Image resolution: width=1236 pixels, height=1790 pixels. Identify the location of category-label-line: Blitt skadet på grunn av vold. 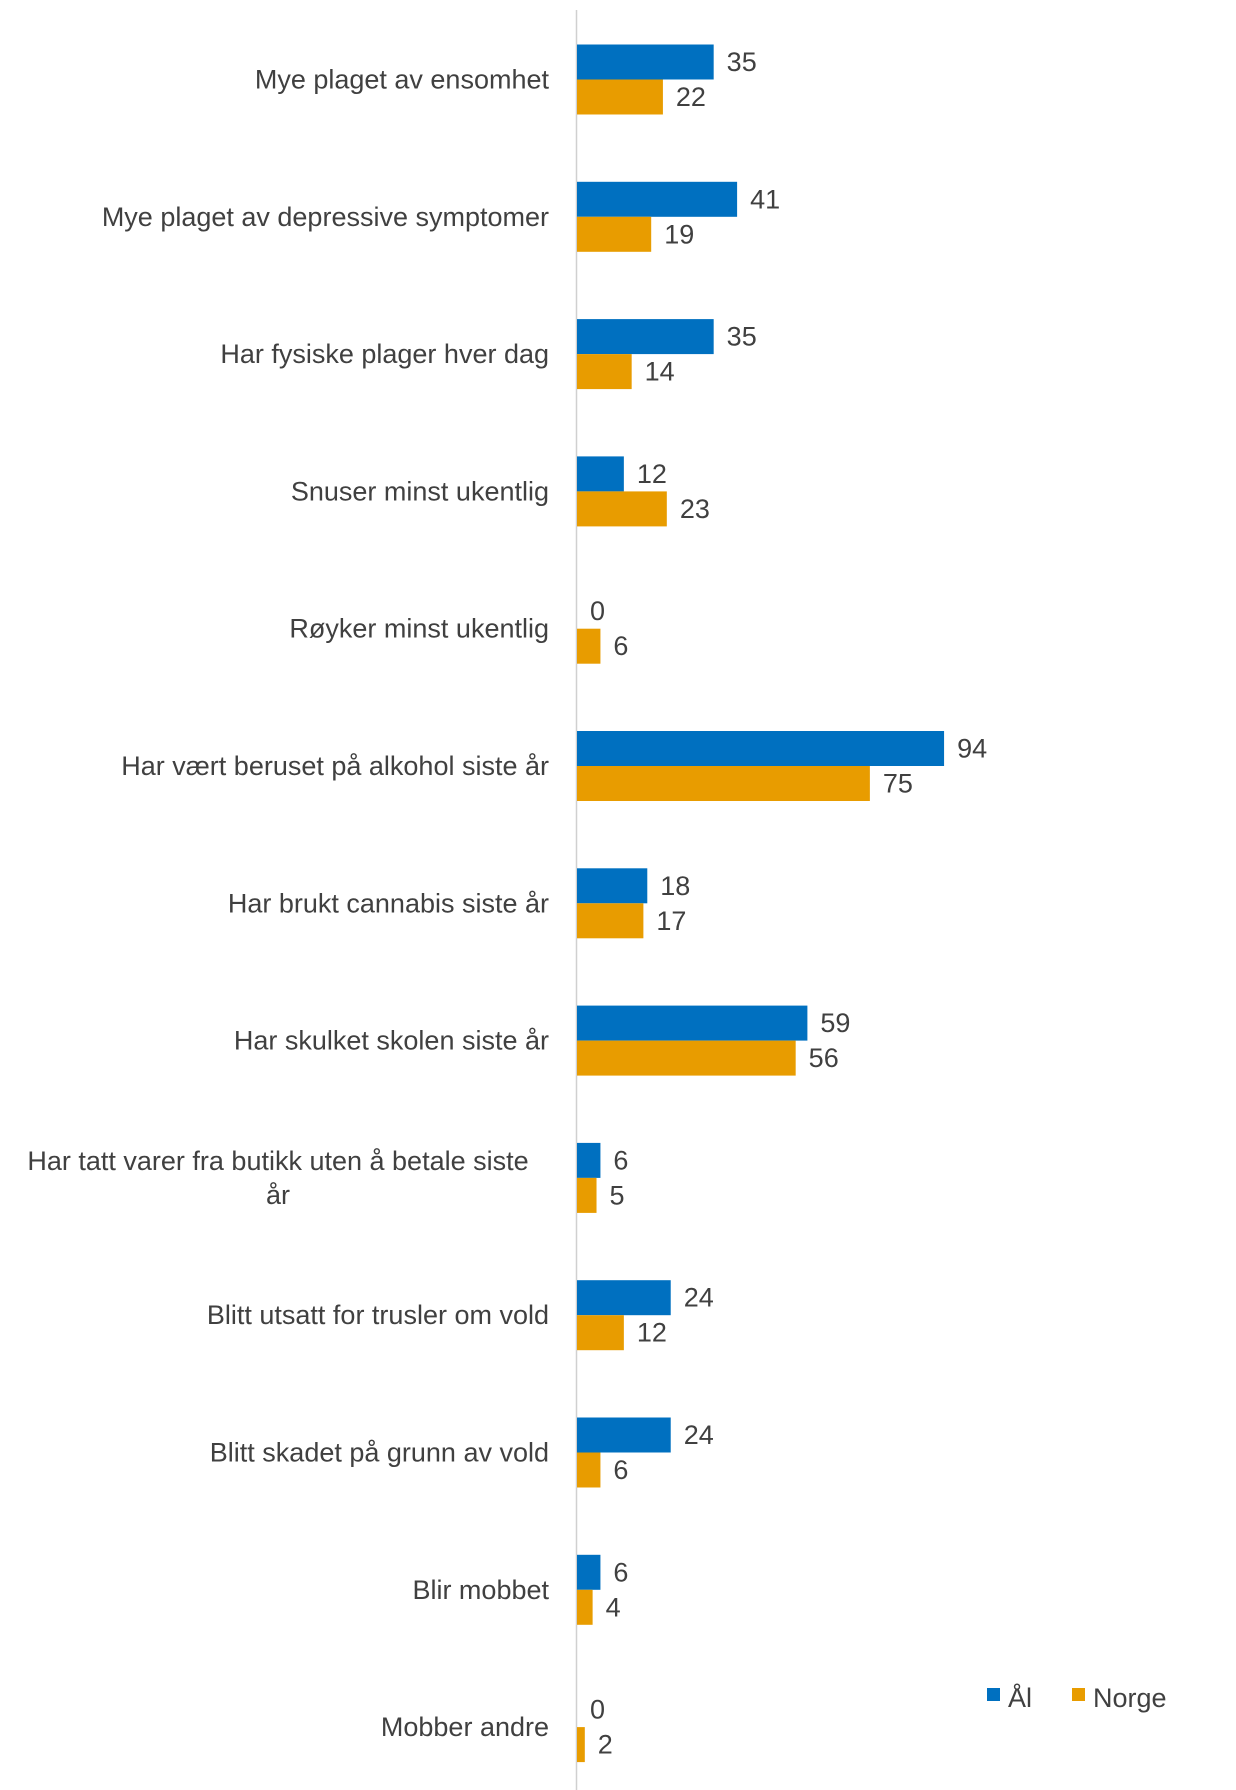
(379, 1453).